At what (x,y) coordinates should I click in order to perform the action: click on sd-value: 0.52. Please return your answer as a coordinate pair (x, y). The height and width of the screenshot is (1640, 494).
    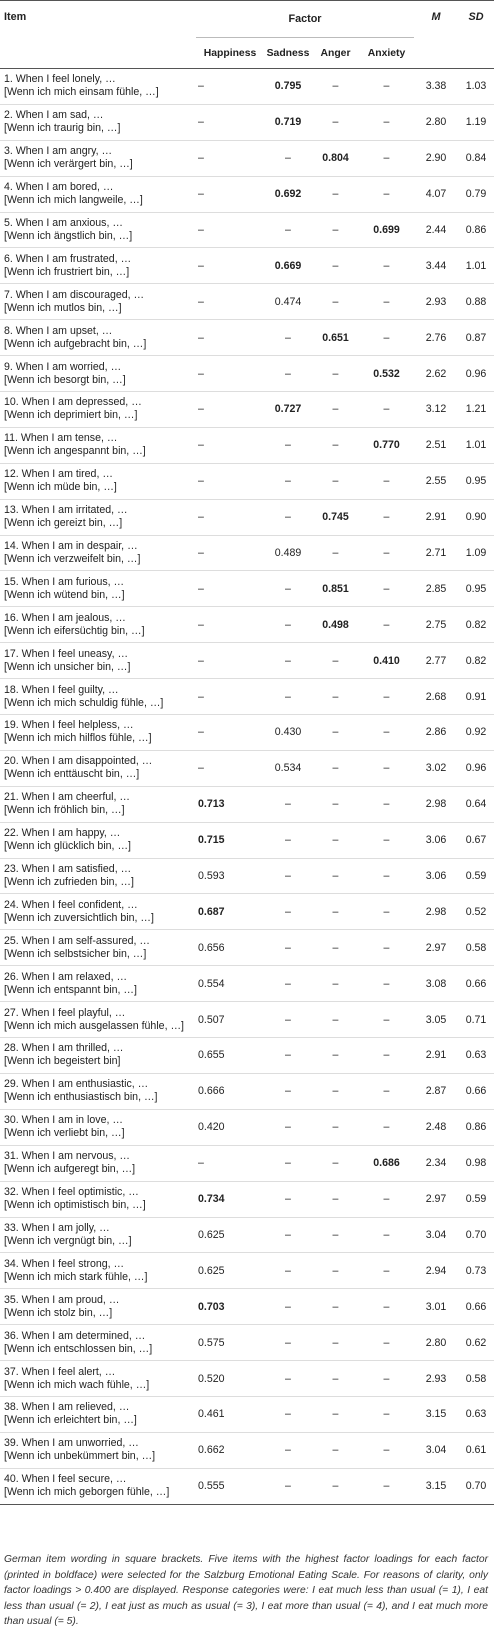
    Looking at the image, I should click on (476, 912).